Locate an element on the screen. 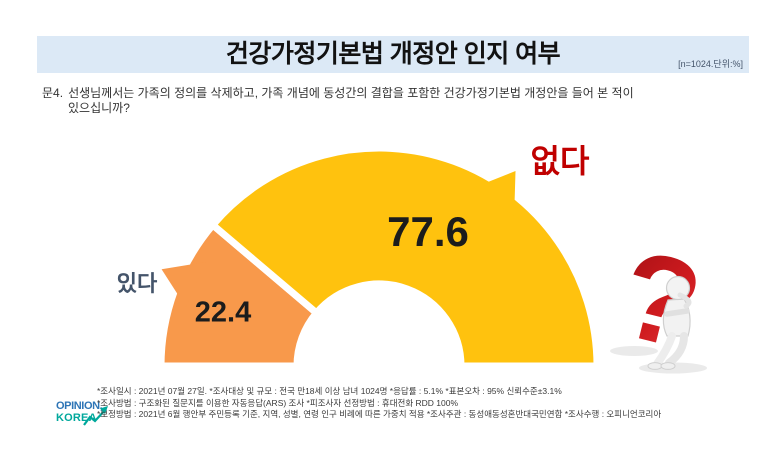  question-number: 문4. is located at coordinates (53, 93).